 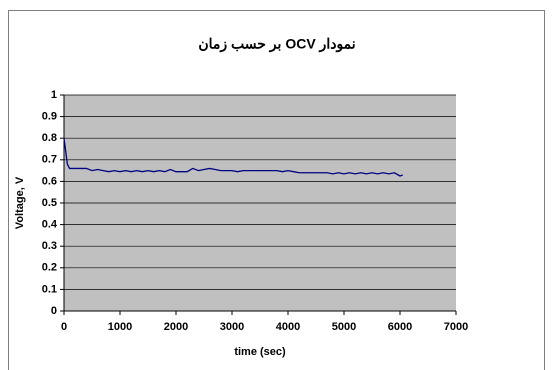 I want to click on x-tick-label: 2000, so click(x=176, y=327).